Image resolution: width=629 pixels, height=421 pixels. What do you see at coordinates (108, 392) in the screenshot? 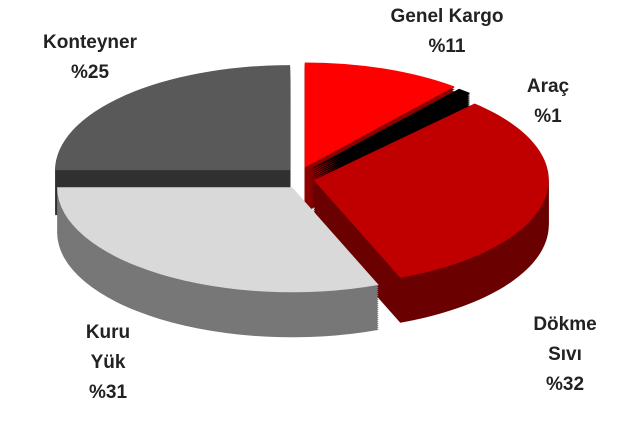
I see `value-label: %31` at bounding box center [108, 392].